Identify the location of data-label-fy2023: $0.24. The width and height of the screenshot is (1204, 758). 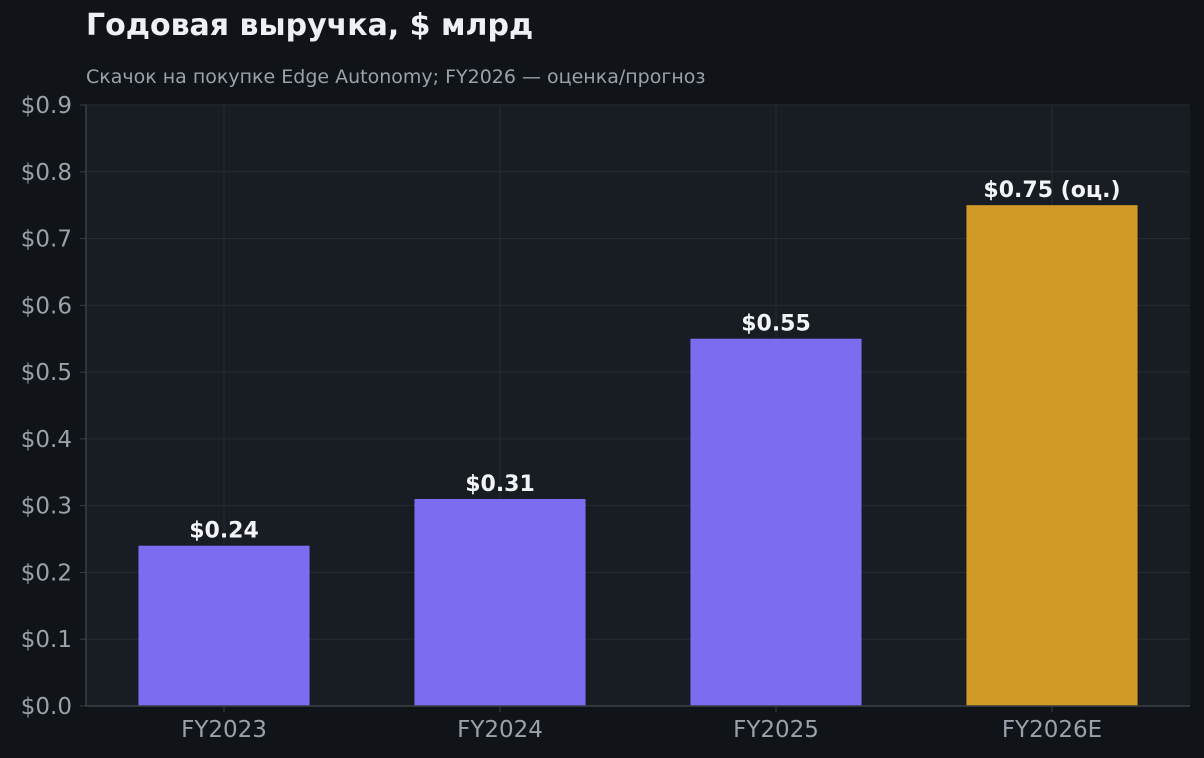
(224, 531).